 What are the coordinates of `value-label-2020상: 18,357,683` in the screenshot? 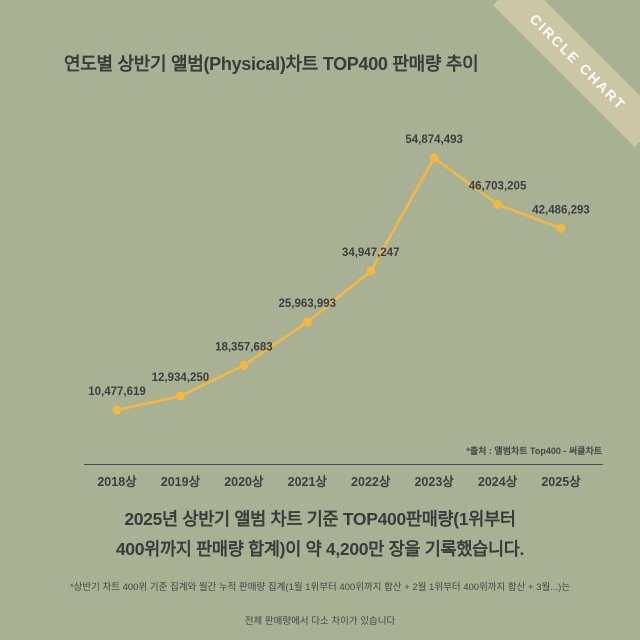 It's located at (244, 347).